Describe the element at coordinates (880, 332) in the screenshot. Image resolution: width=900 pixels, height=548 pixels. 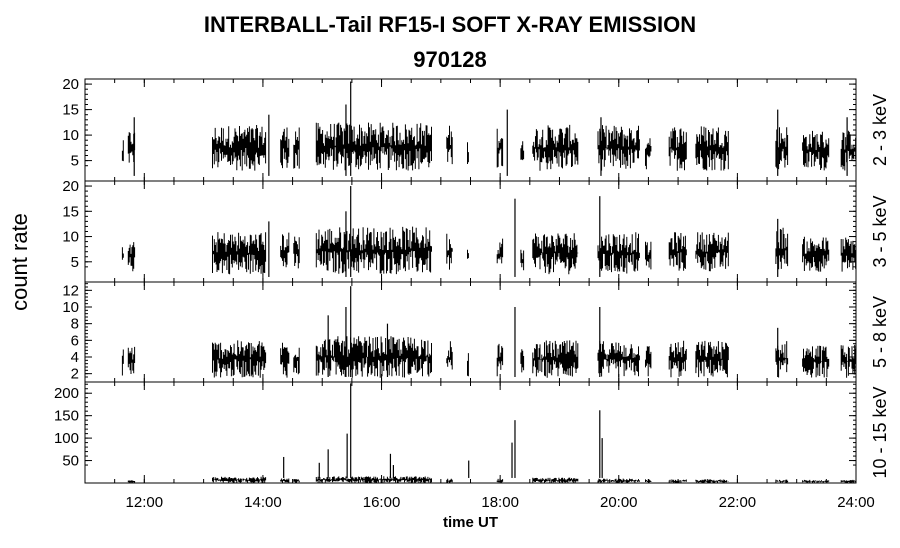
I see `panel-energy-label: 5 - 8 keV` at that location.